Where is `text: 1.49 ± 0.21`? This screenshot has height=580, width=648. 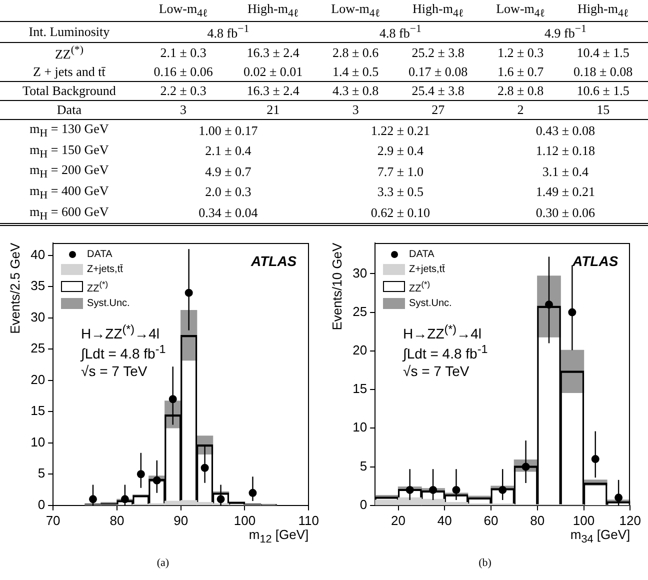
text: 1.49 ± 0.21 is located at coordinates (566, 192).